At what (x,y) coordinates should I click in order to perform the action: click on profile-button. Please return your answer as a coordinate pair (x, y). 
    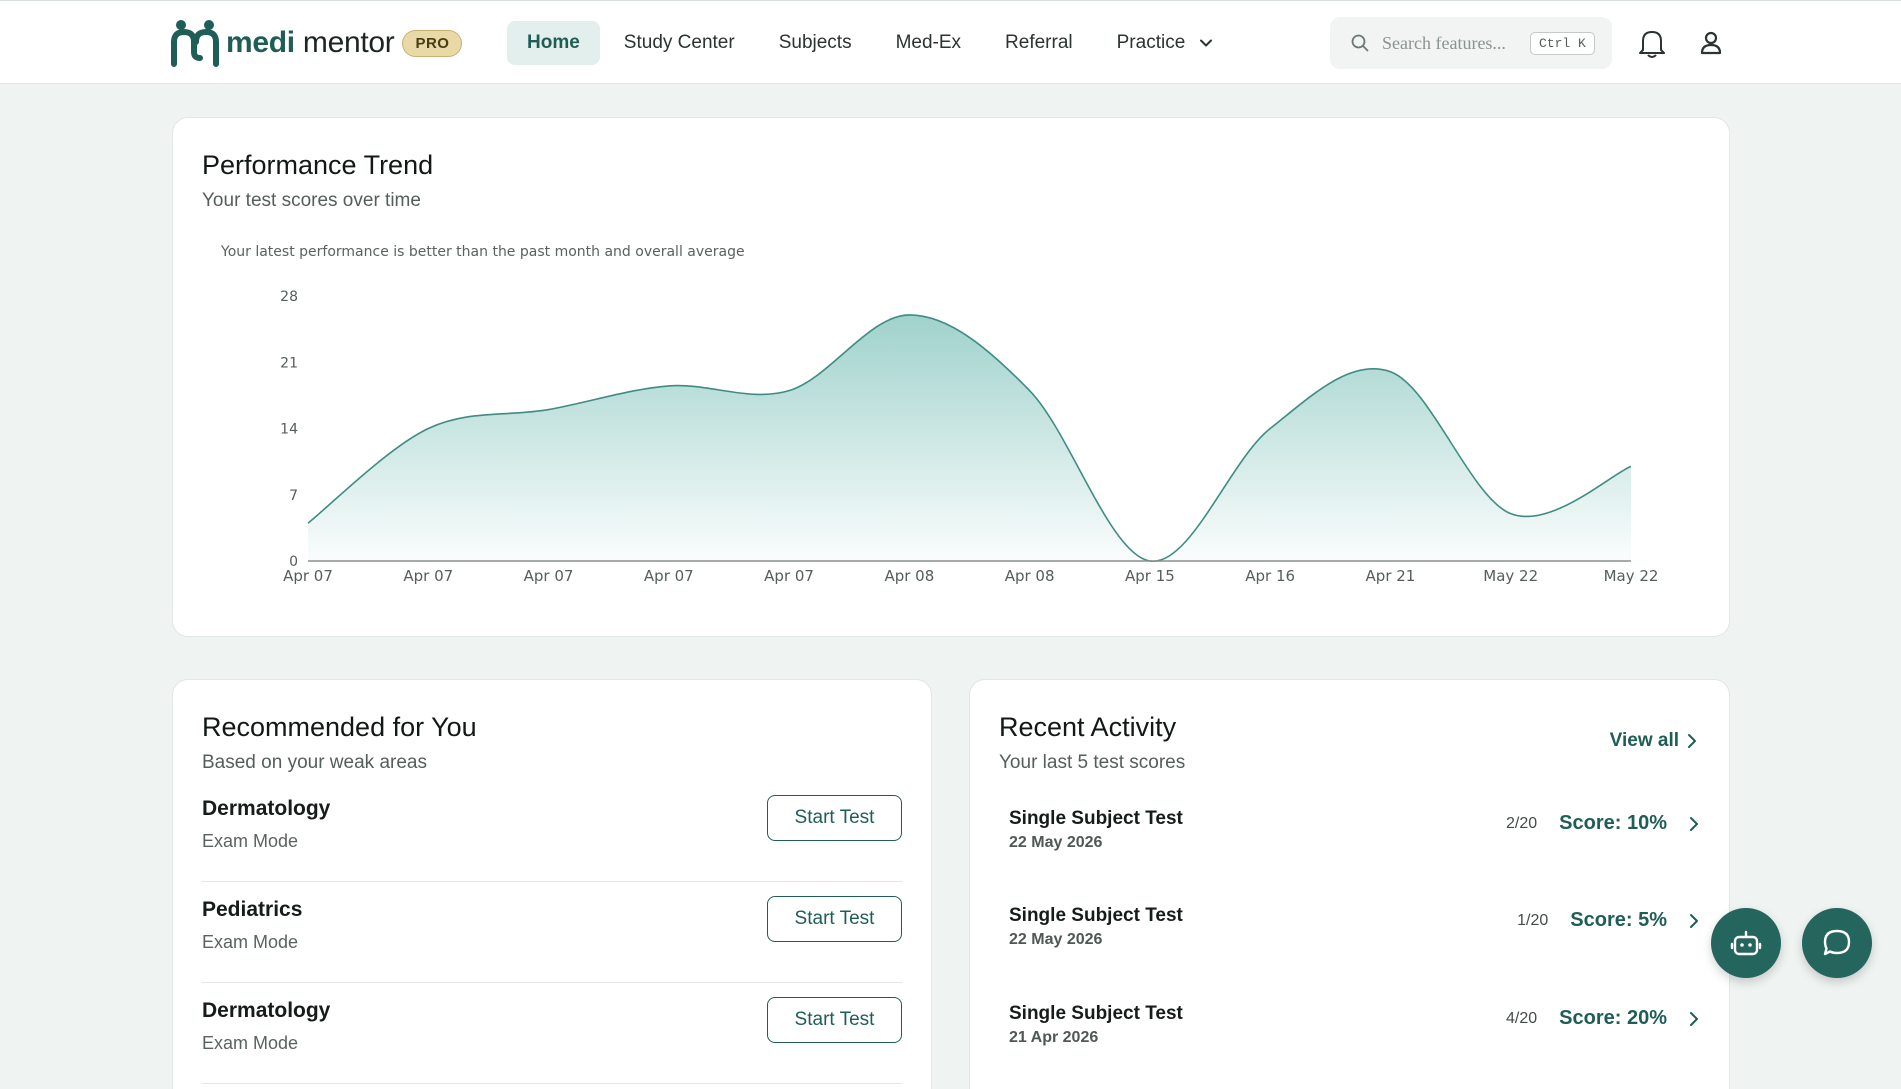
    Looking at the image, I should click on (1711, 43).